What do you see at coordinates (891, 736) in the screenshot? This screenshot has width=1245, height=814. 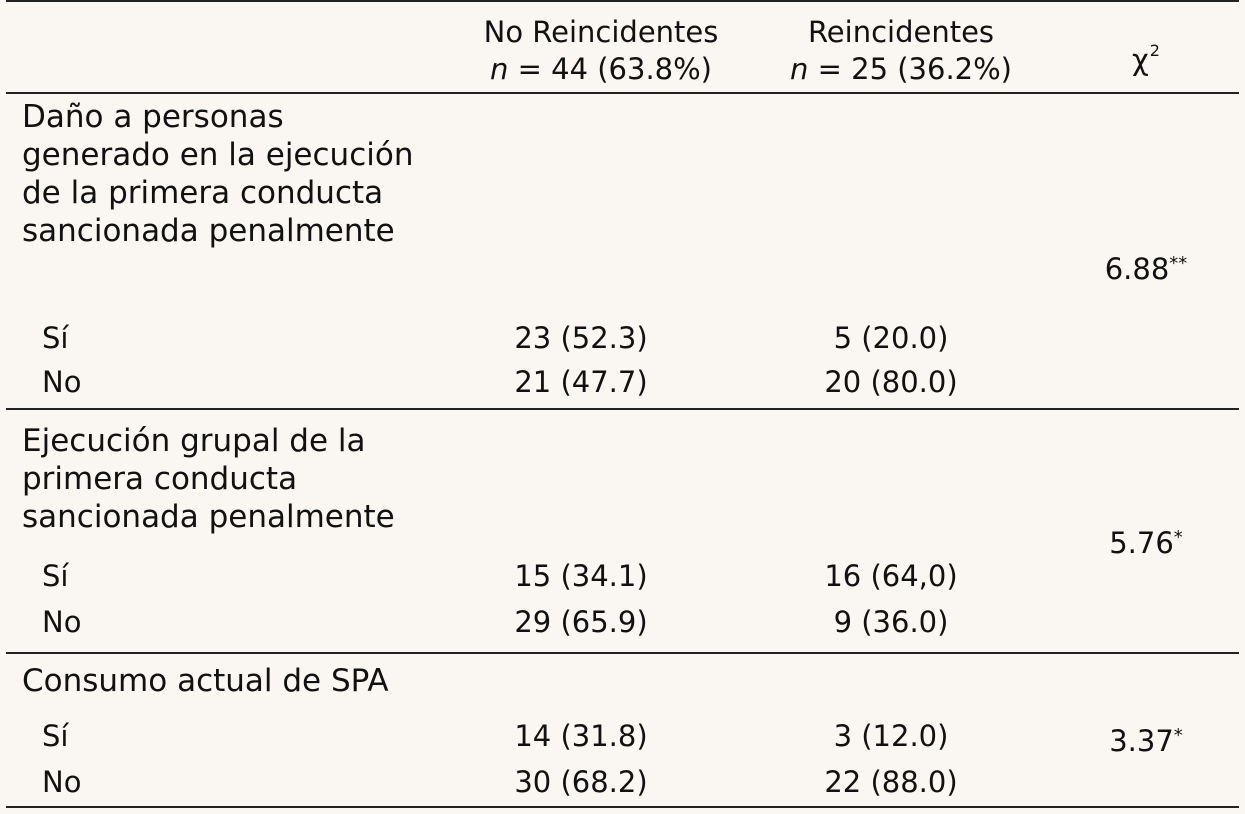 I see `cell-reincidentes: 3 (12.0)` at bounding box center [891, 736].